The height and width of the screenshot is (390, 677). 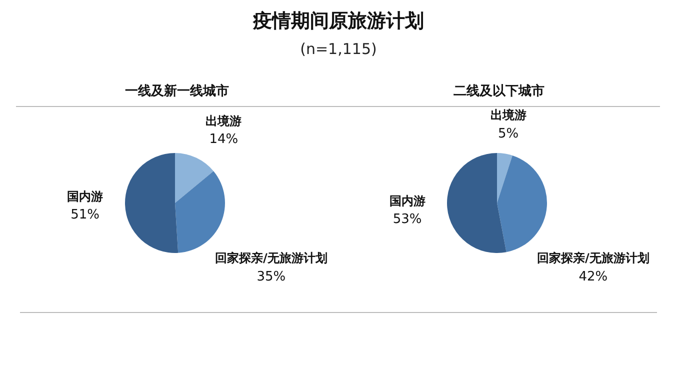 What do you see at coordinates (85, 215) in the screenshot?
I see `data-label: 51%` at bounding box center [85, 215].